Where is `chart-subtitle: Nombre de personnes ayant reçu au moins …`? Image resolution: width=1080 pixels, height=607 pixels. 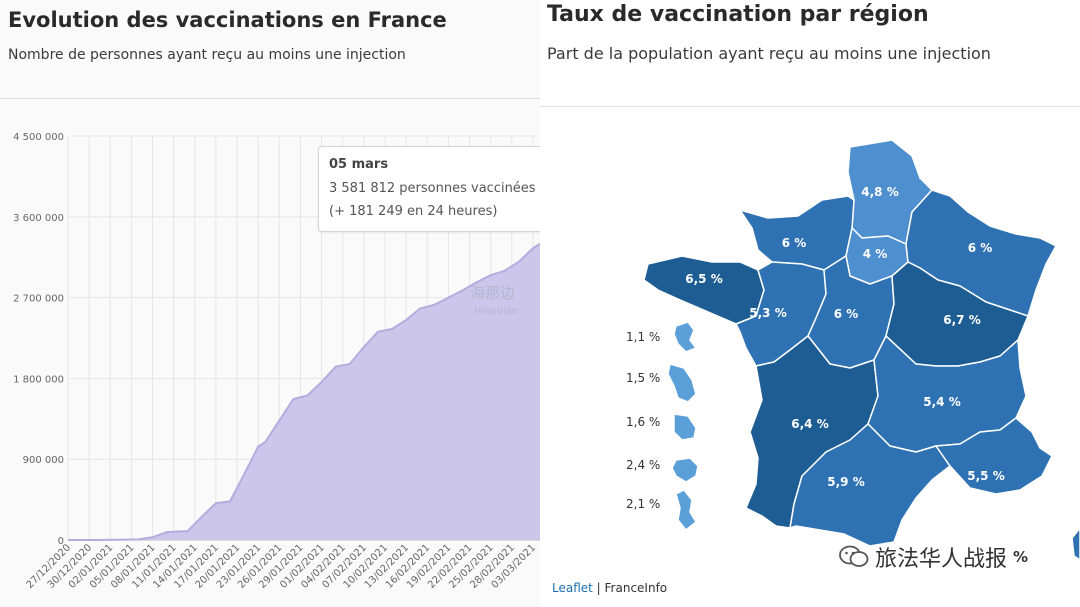 chart-subtitle: Nombre de personnes ayant reçu au moins … is located at coordinates (207, 55).